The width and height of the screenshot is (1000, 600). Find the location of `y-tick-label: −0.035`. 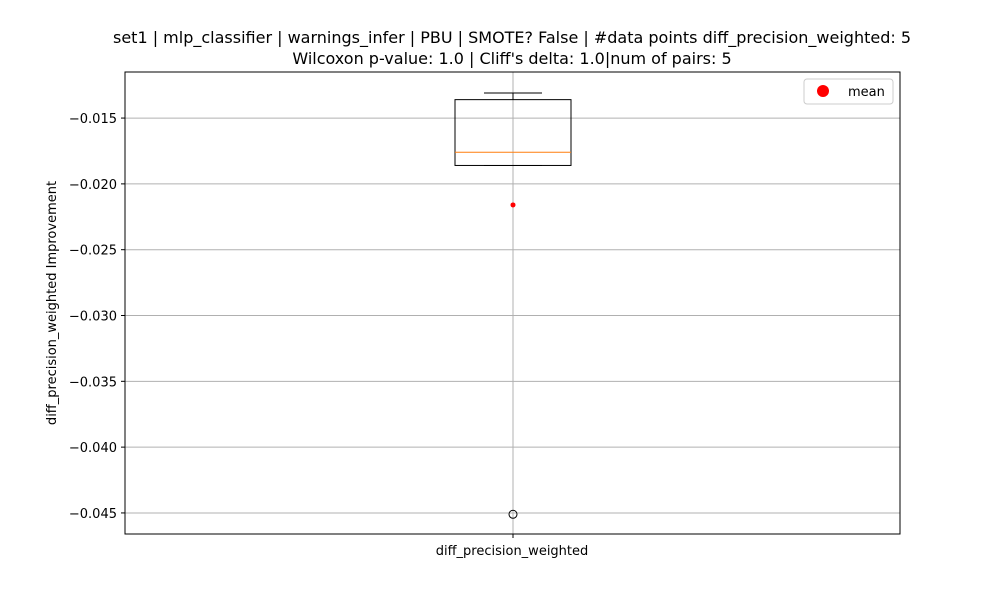

y-tick-label: −0.035 is located at coordinates (93, 382).